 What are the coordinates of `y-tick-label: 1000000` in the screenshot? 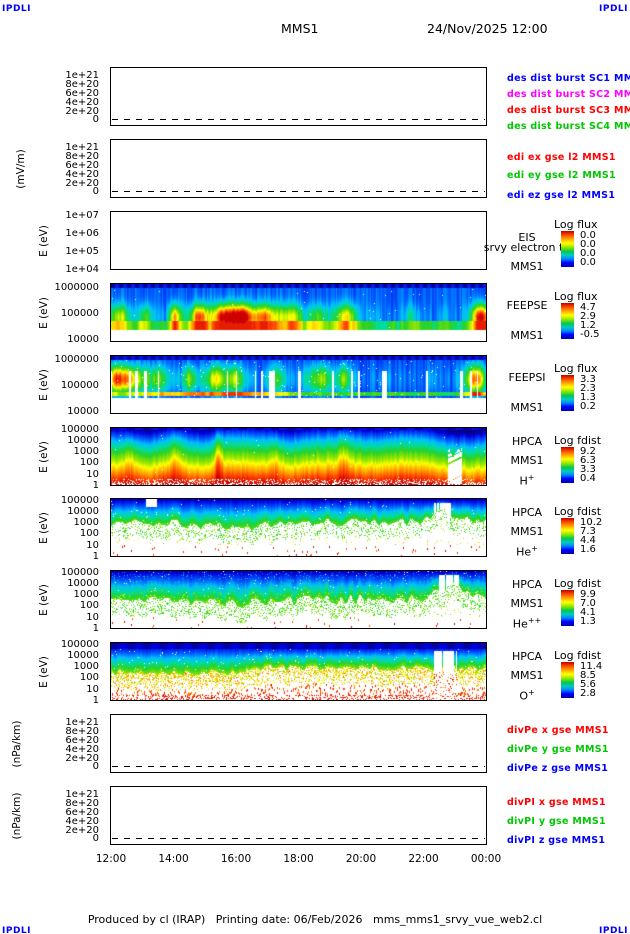 It's located at (76, 287).